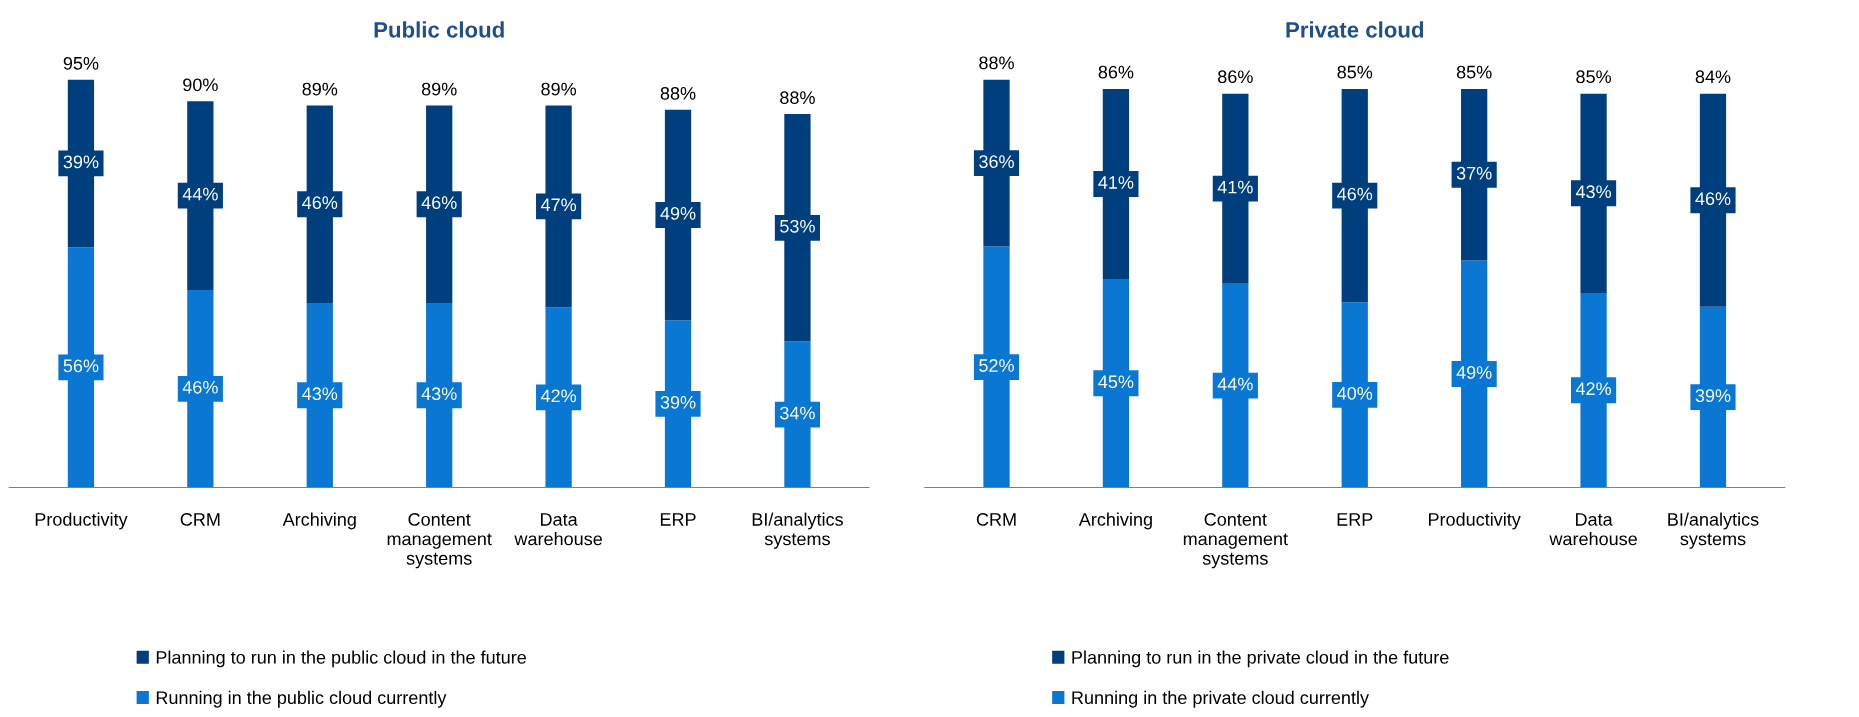 The width and height of the screenshot is (1859, 717). What do you see at coordinates (1713, 77) in the screenshot?
I see `total-label: 84%` at bounding box center [1713, 77].